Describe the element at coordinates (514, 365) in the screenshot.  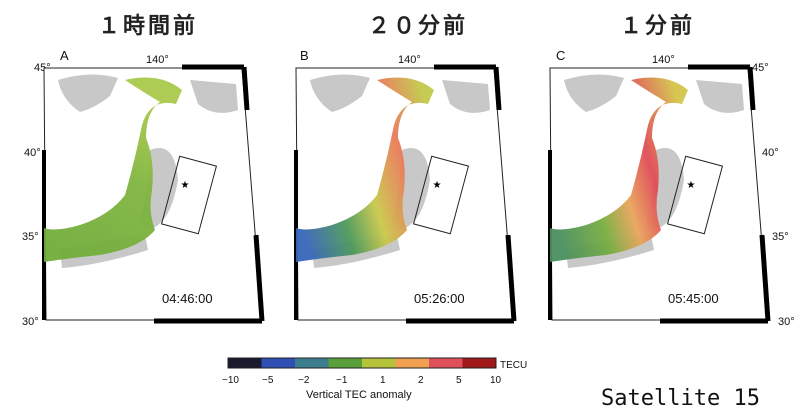
I see `colorbar-unit: TECU` at that location.